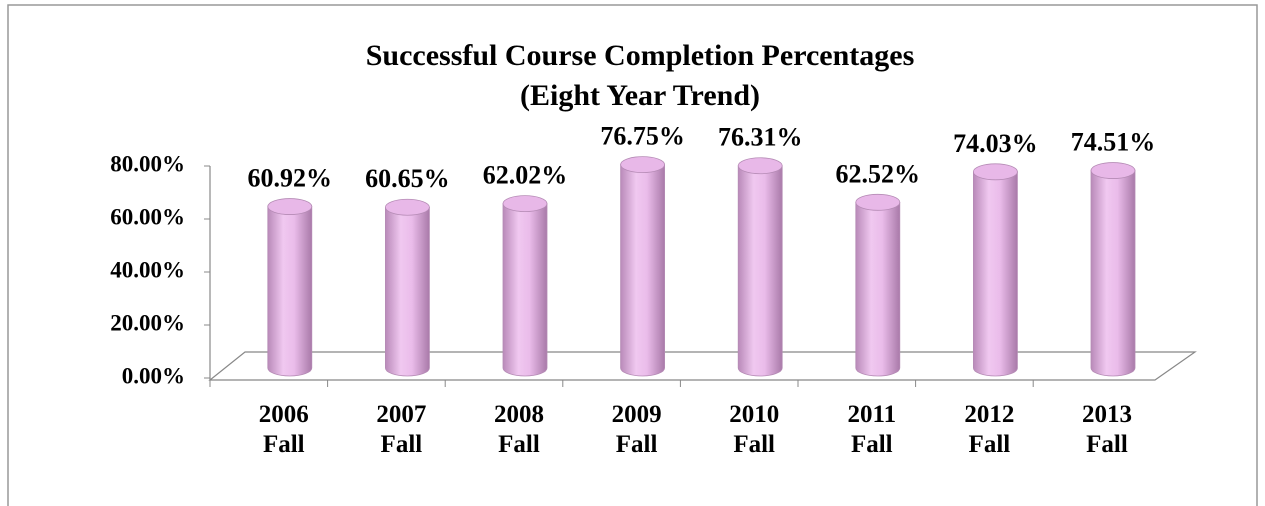  I want to click on y-tick-label: 0.00%, so click(153, 375).